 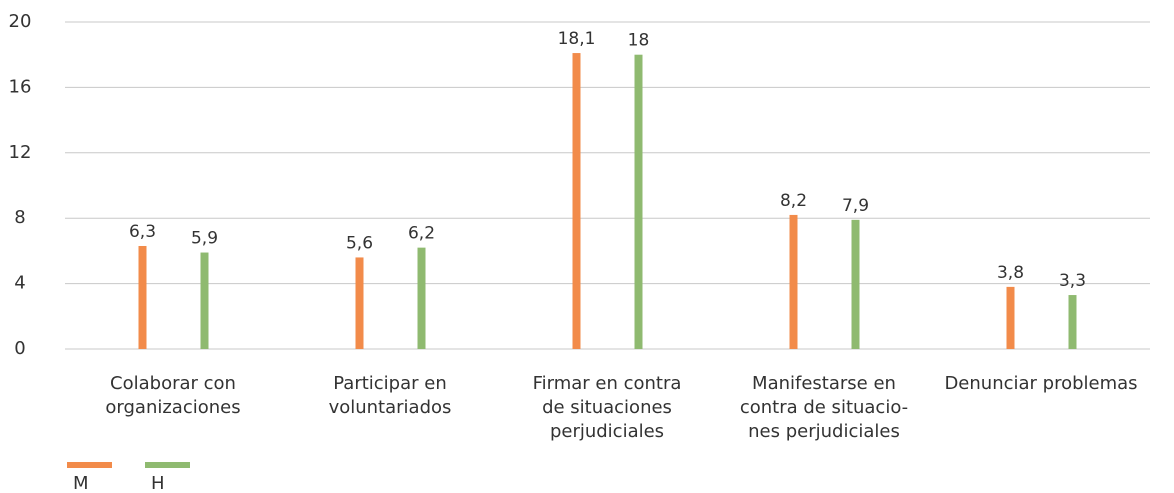 I want to click on y-tick-label: 20, so click(x=20, y=21).